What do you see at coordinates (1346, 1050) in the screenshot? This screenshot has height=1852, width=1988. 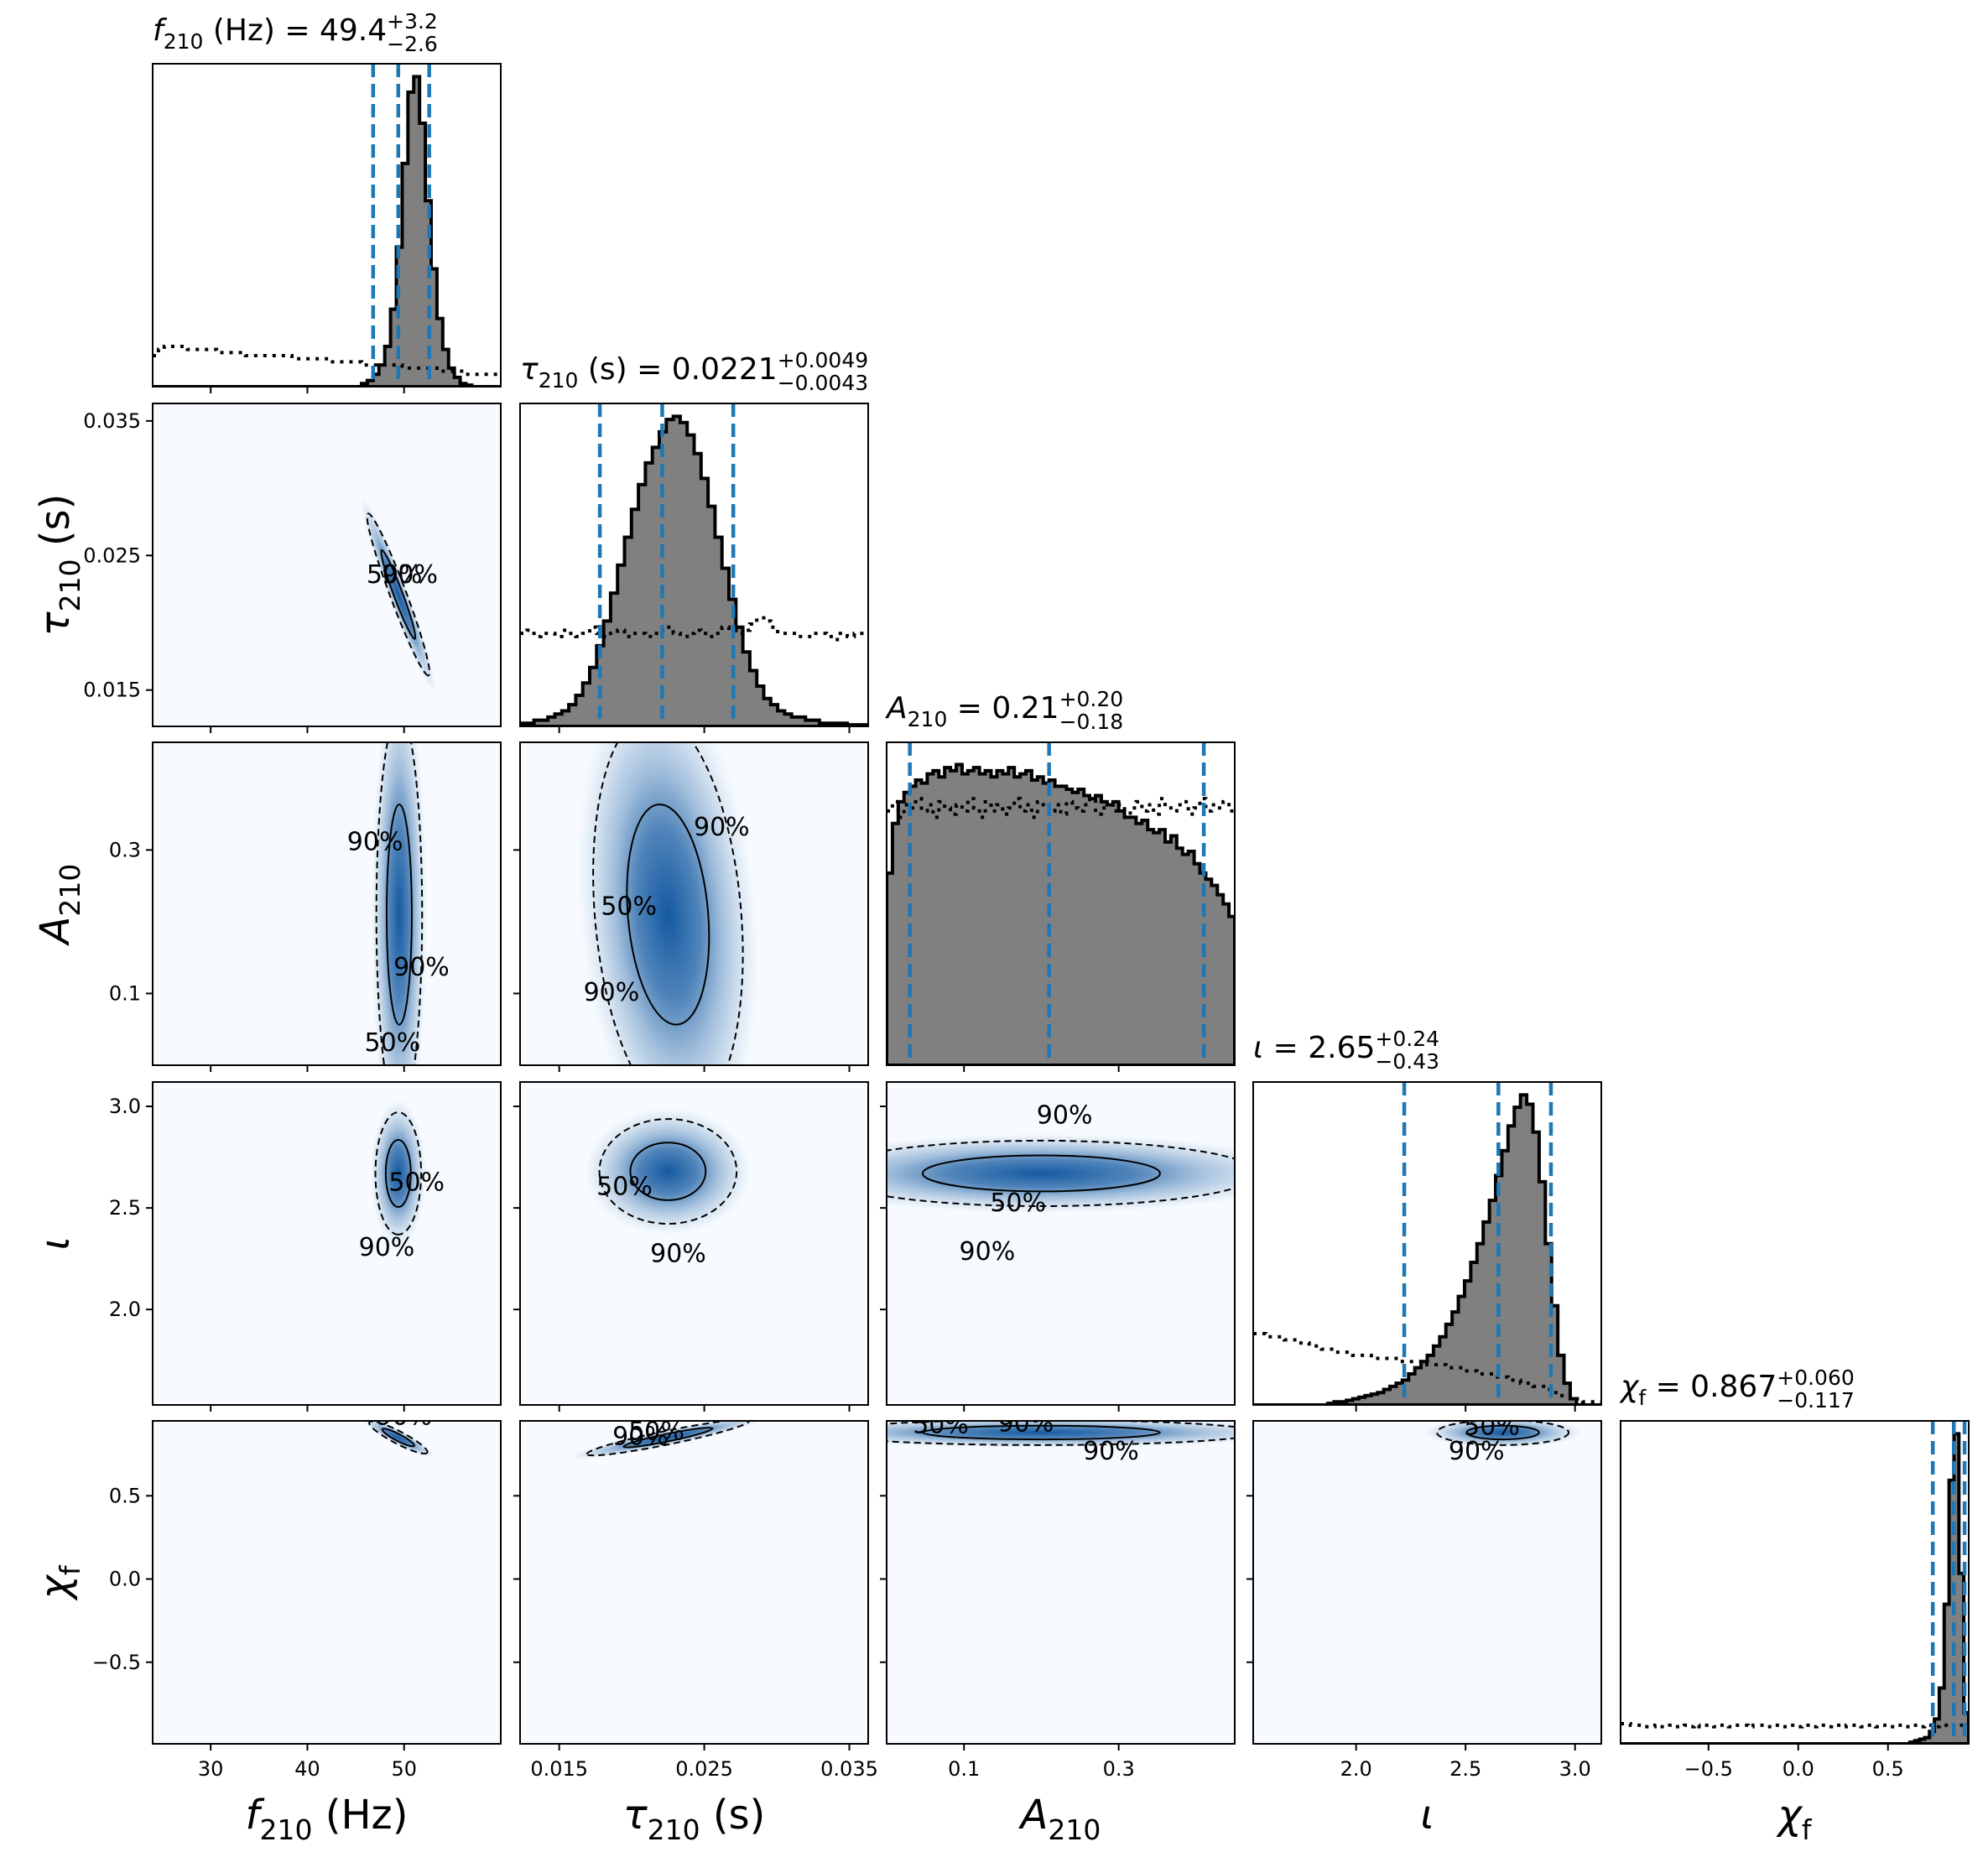 I see `title-iota: ι = 2.65+0.24 −0.43` at bounding box center [1346, 1050].